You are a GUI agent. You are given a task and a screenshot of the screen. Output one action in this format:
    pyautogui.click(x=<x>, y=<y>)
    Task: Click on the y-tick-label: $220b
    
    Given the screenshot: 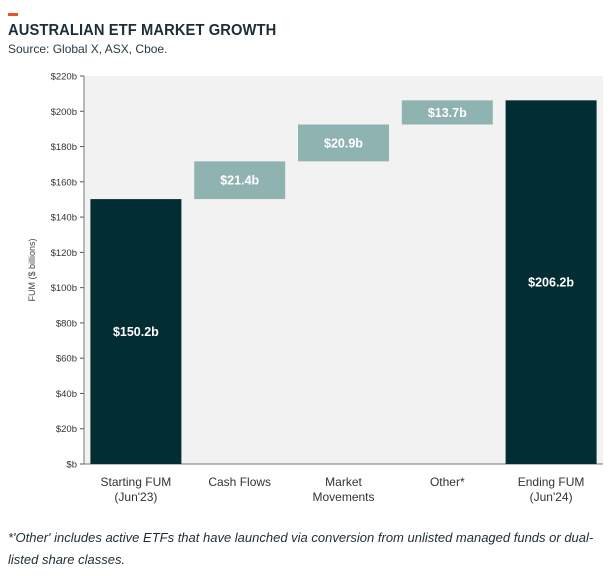 What is the action you would take?
    pyautogui.click(x=64, y=77)
    